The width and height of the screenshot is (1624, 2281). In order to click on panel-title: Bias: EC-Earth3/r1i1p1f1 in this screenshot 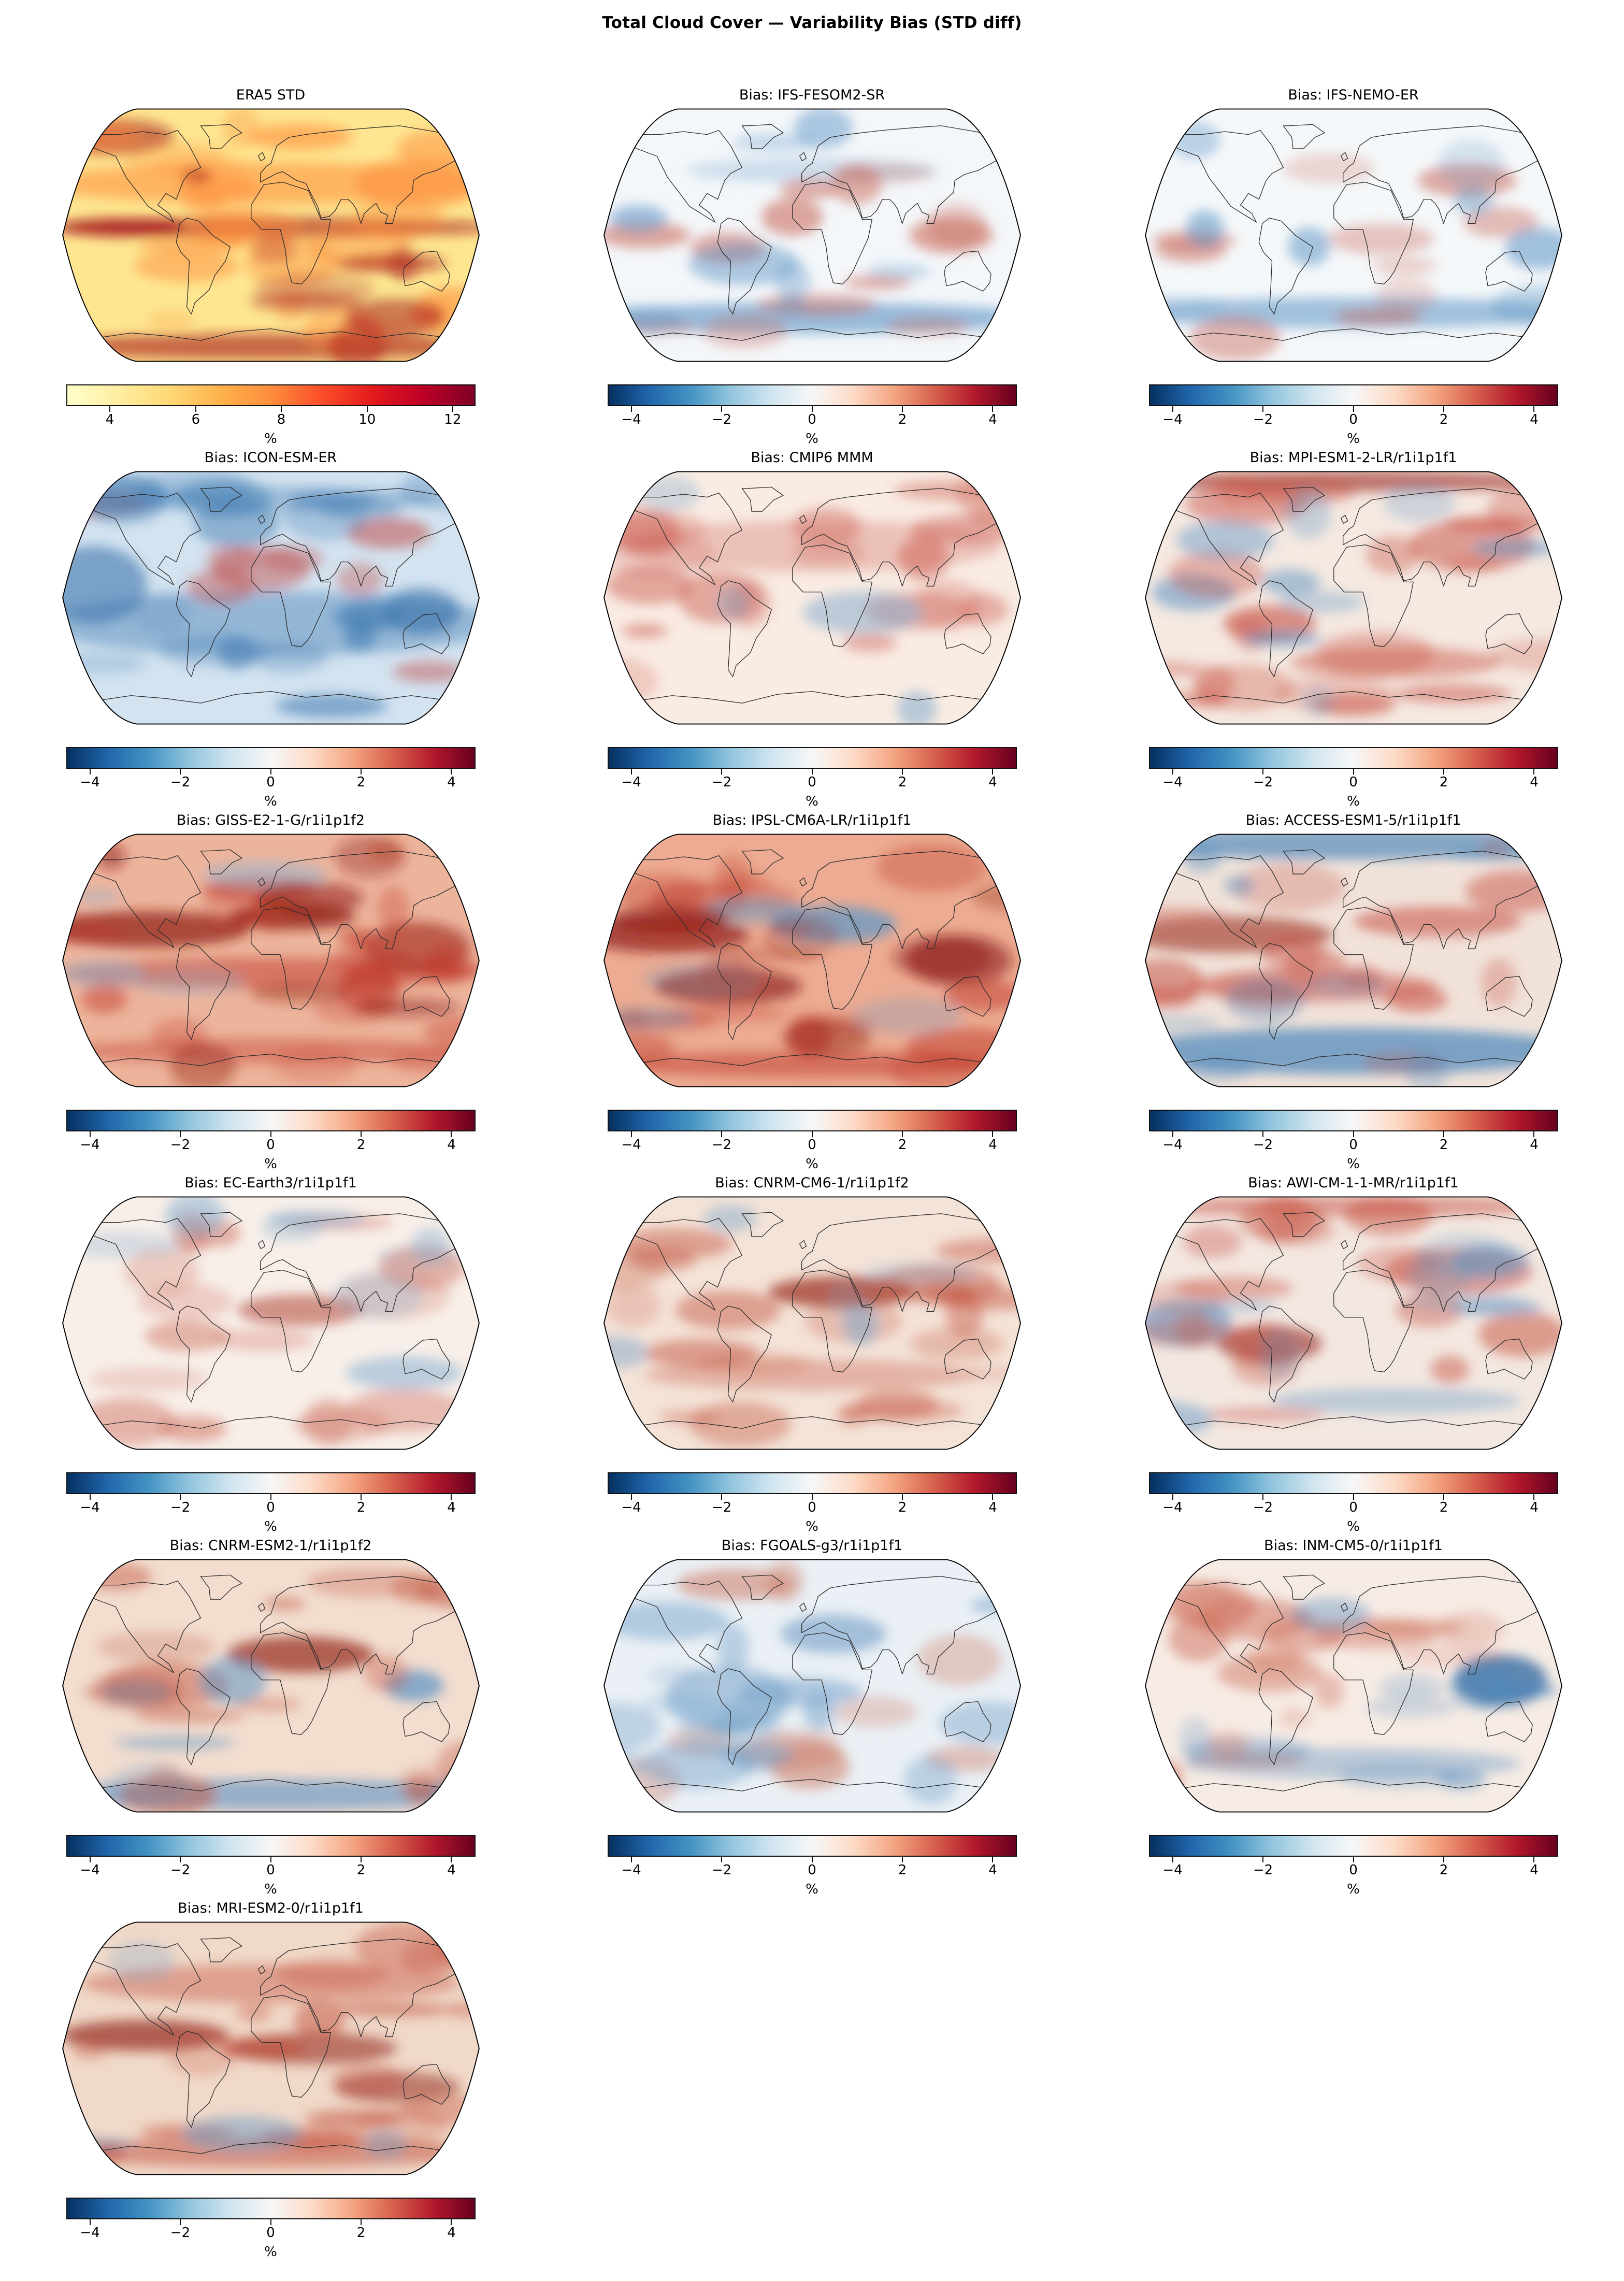, I will do `click(270, 1183)`.